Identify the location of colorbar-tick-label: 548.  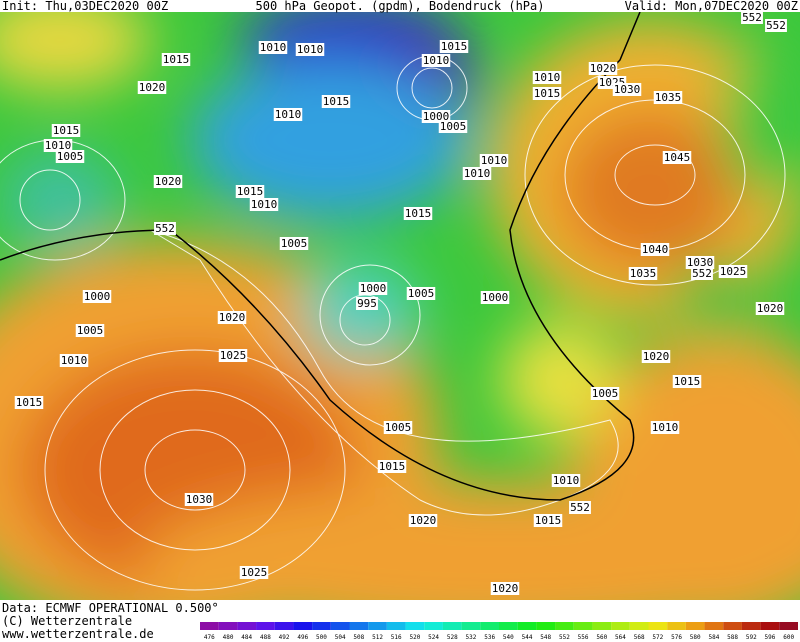
(545, 637).